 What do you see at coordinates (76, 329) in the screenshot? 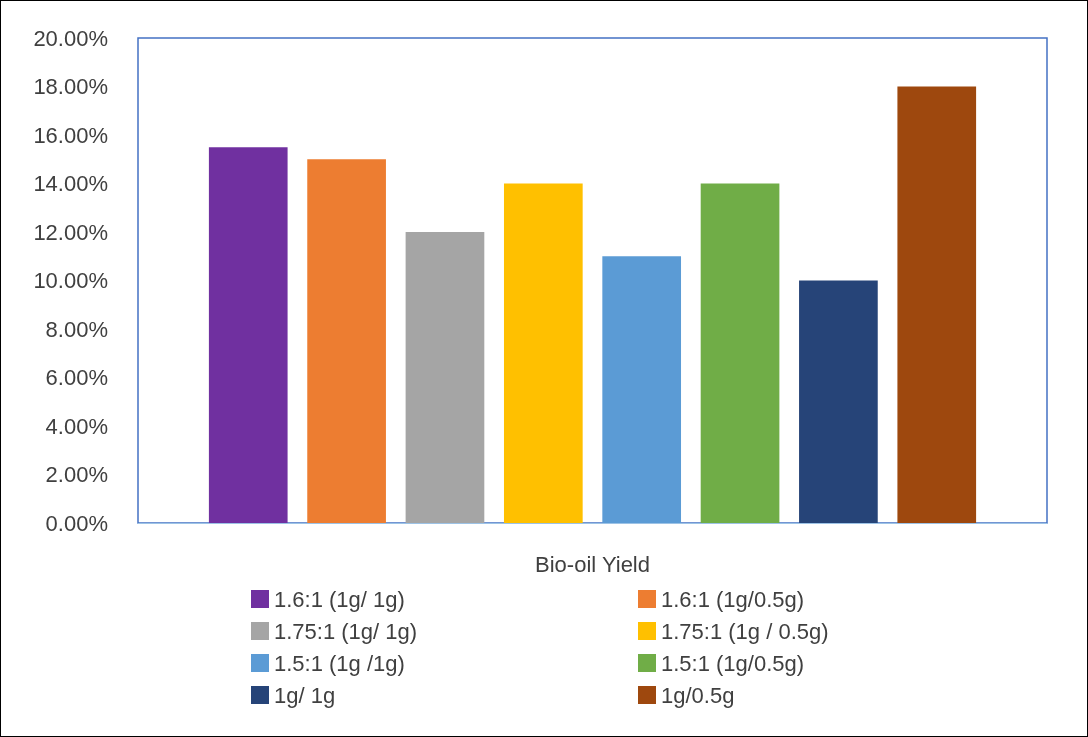
I see `y-tick-label: 8.00%` at bounding box center [76, 329].